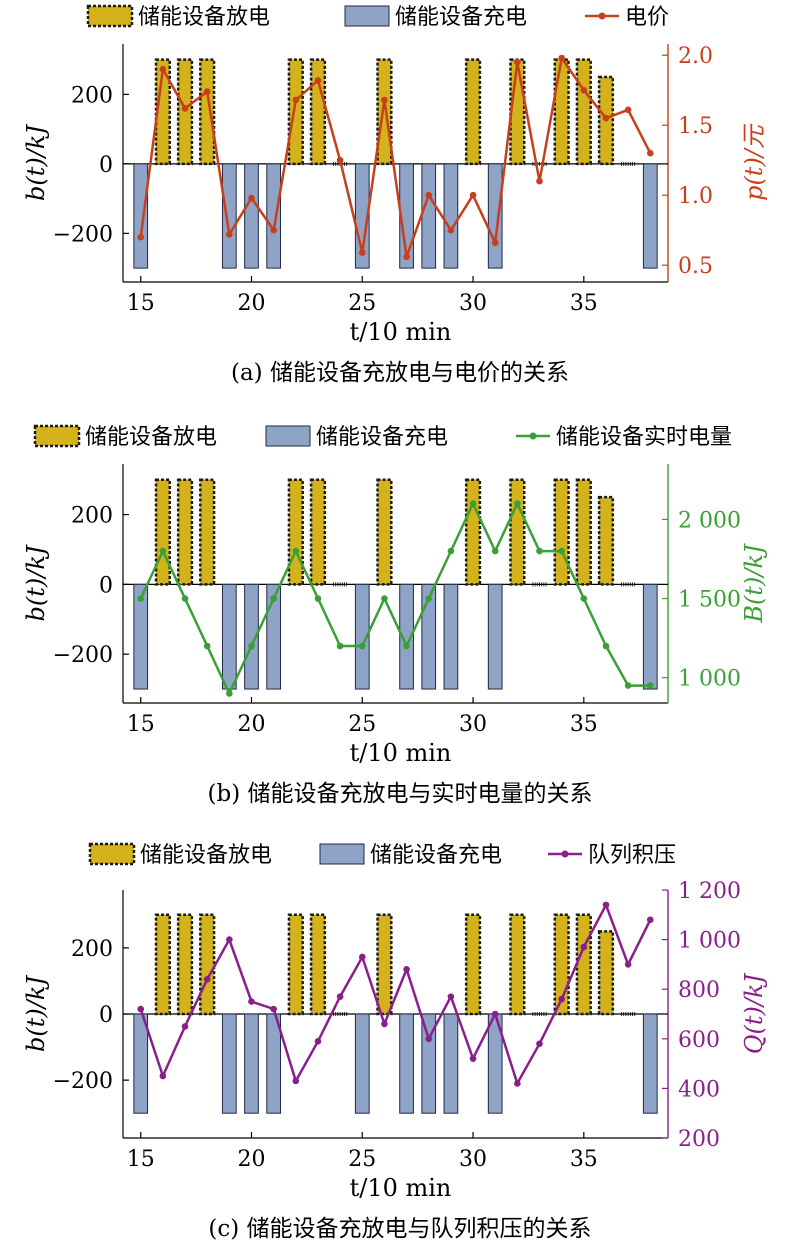 This screenshot has width=800, height=1244. Describe the element at coordinates (699, 1139) in the screenshot. I see `y-right-tick-label: 200` at that location.